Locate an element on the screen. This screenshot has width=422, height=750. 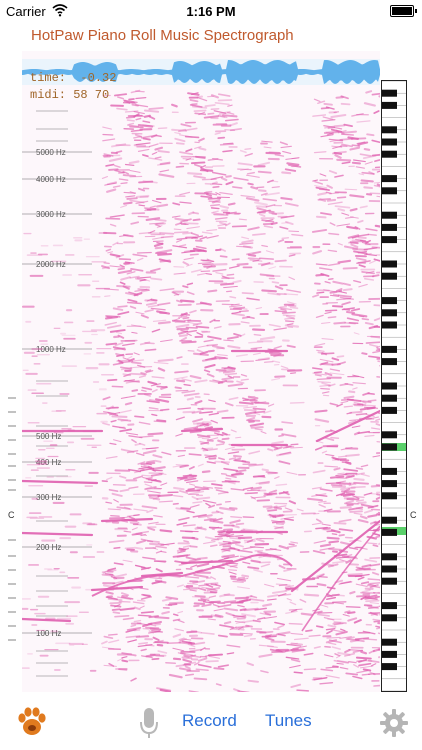
bottom-toolbar: Record Tunes is located at coordinates (211, 725).